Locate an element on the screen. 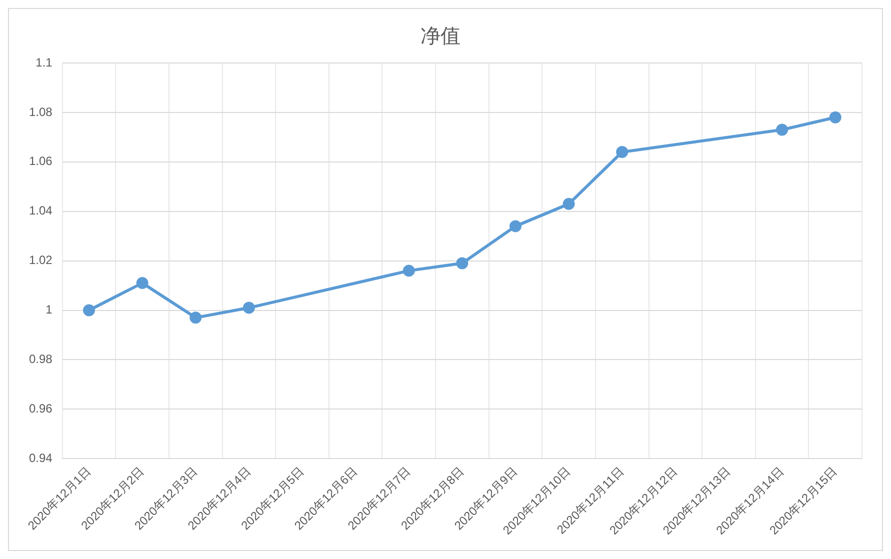  y-tick-label: 1.08 is located at coordinates (40, 111).